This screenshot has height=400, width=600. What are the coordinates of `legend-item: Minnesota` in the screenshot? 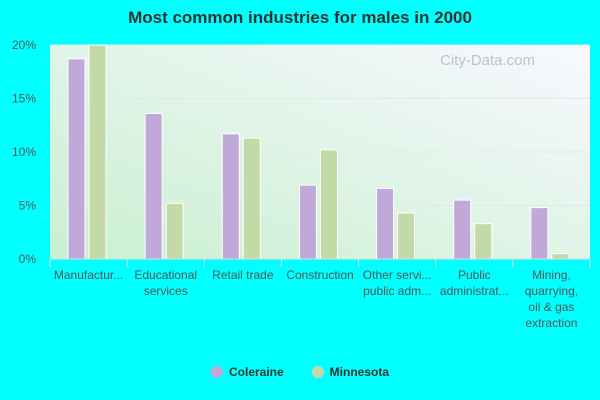 It's located at (350, 372).